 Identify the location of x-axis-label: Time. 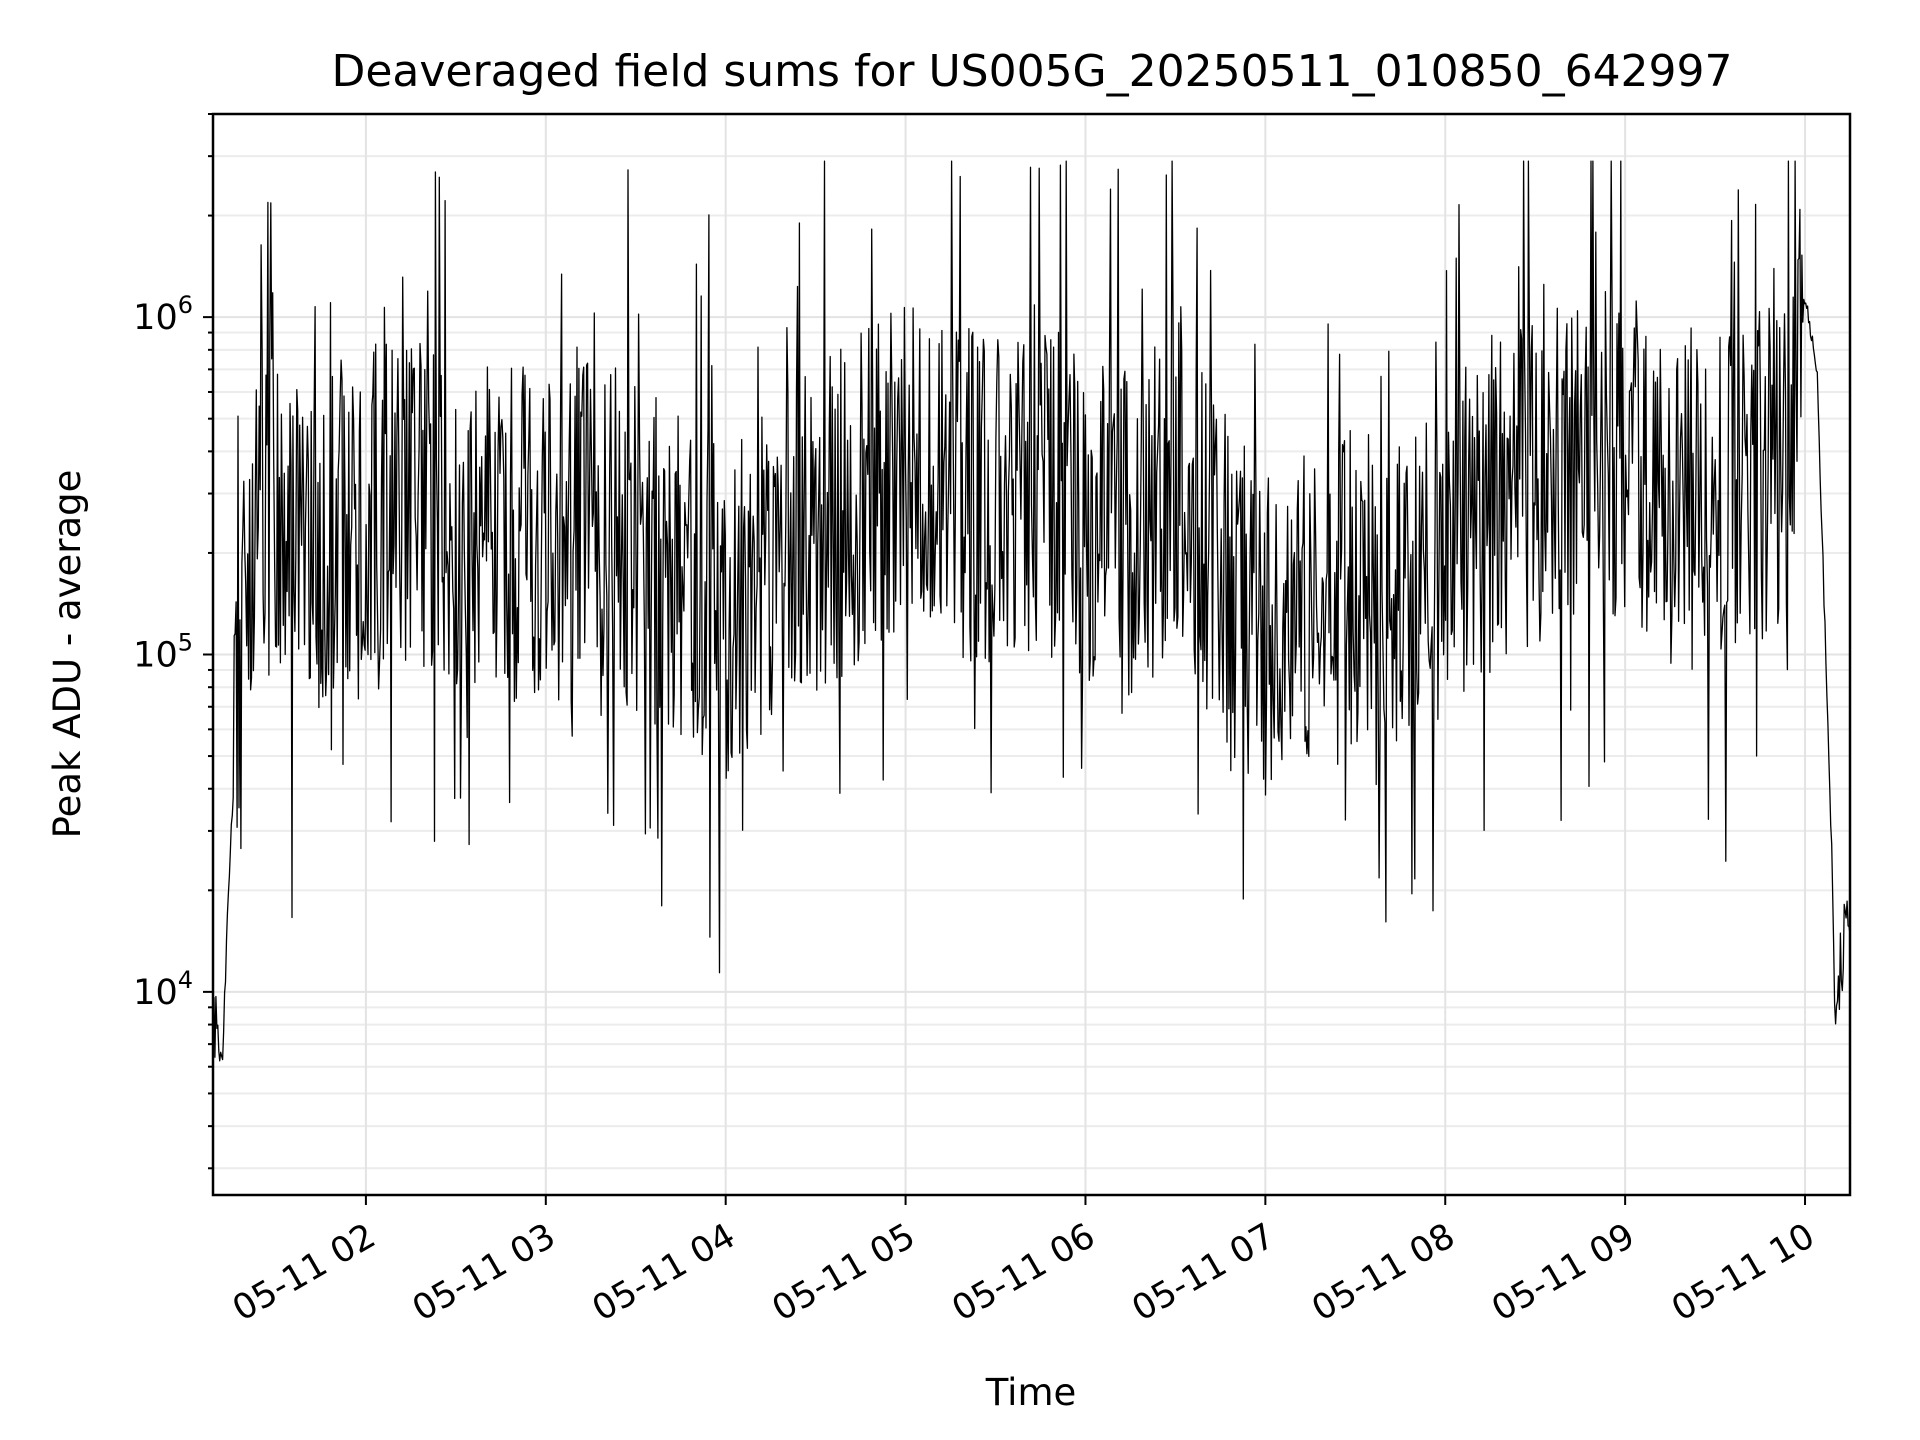
(1031, 1392).